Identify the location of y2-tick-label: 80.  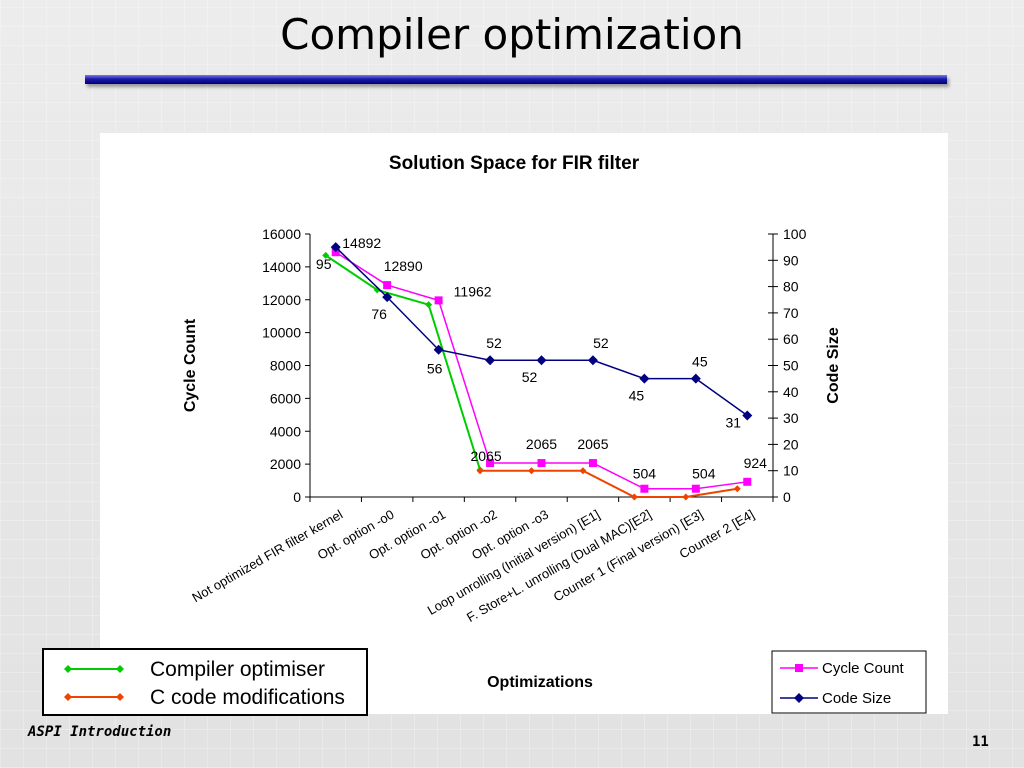
(791, 287).